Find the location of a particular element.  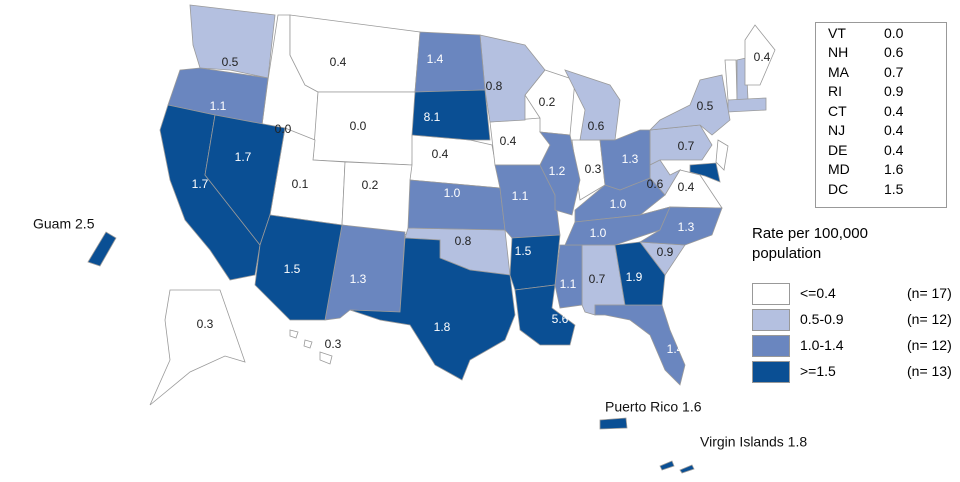

rate: 0.9 is located at coordinates (894, 91).